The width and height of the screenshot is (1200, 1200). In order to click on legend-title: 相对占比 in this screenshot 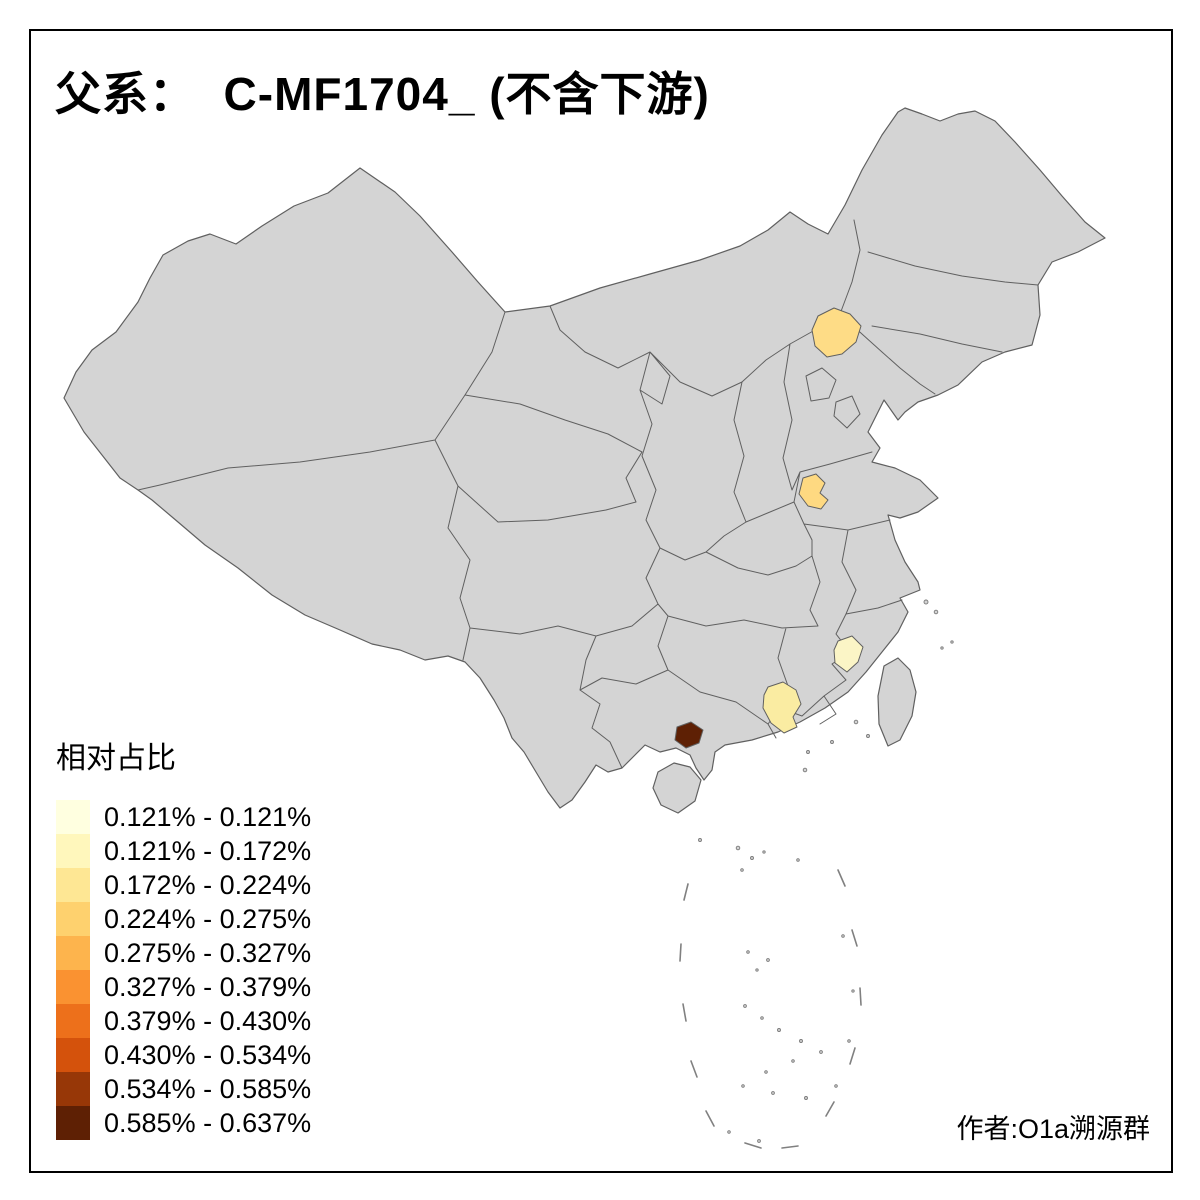, I will do `click(116, 758)`.